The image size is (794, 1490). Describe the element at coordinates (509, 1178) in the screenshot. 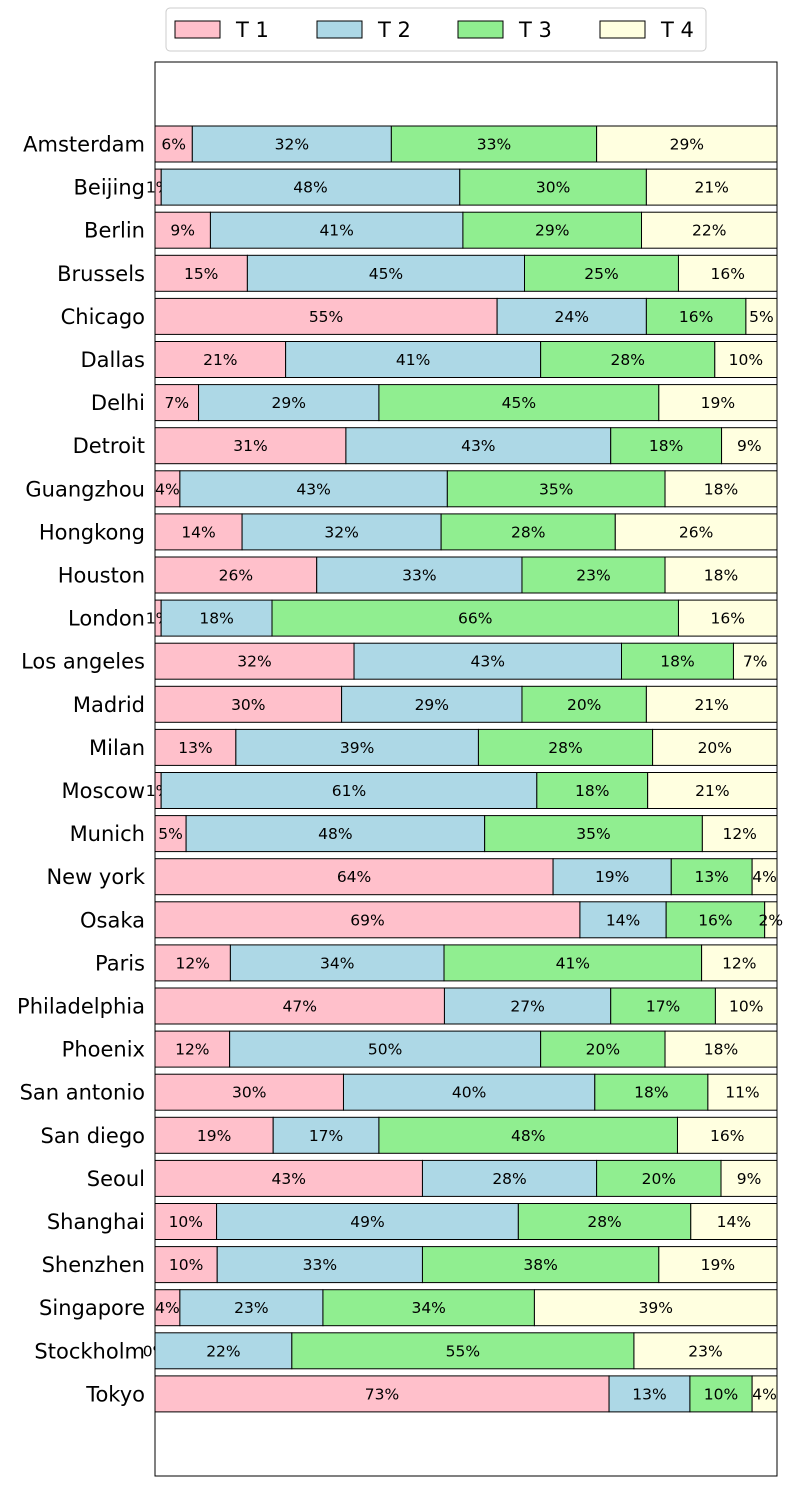

I see `bar-segment-seoul-t2` at that location.